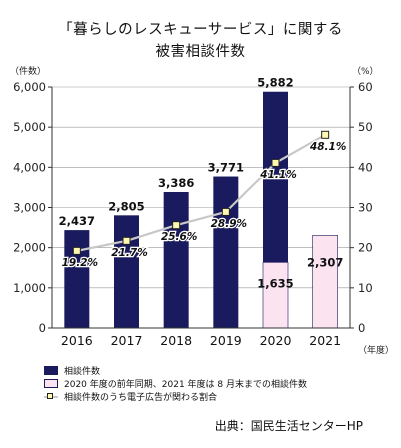 Image resolution: width=401 pixels, height=448 pixels. I want to click on legend-swatch-line, so click(51, 395).